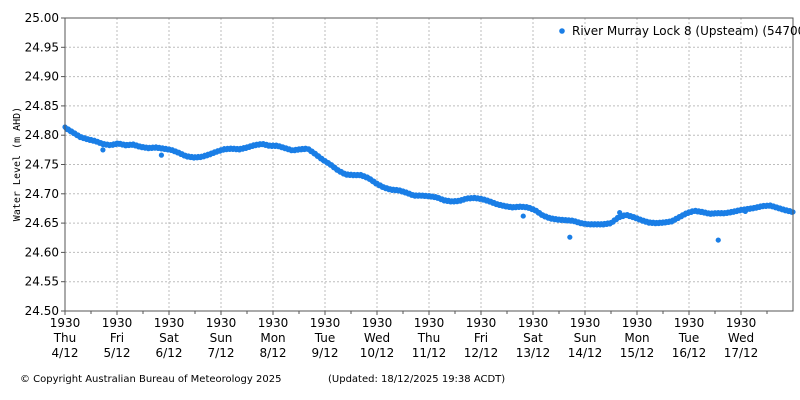 The width and height of the screenshot is (800, 400). What do you see at coordinates (17, 164) in the screenshot?
I see `y-axis-label: Water Level (m AHD)` at bounding box center [17, 164].